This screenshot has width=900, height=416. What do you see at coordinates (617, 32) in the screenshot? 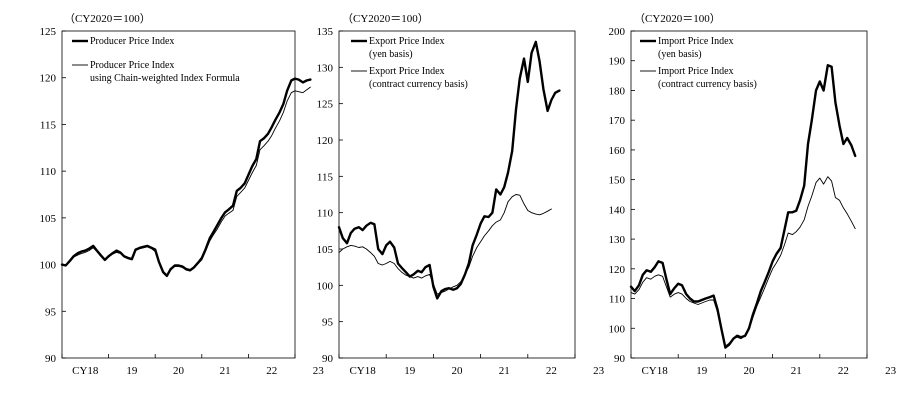
I see `y-tick-label: 200` at bounding box center [617, 32].